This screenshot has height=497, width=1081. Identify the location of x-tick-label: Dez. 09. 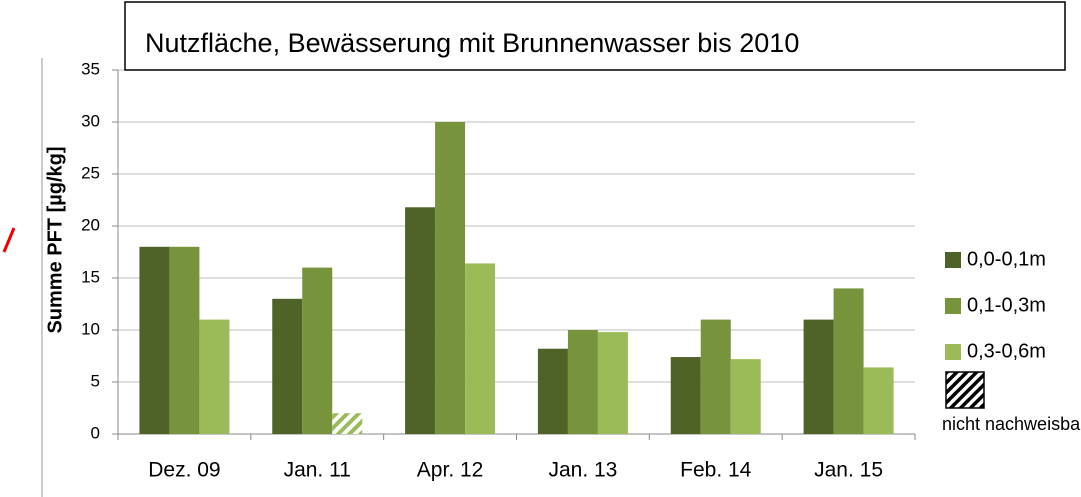
(184, 470).